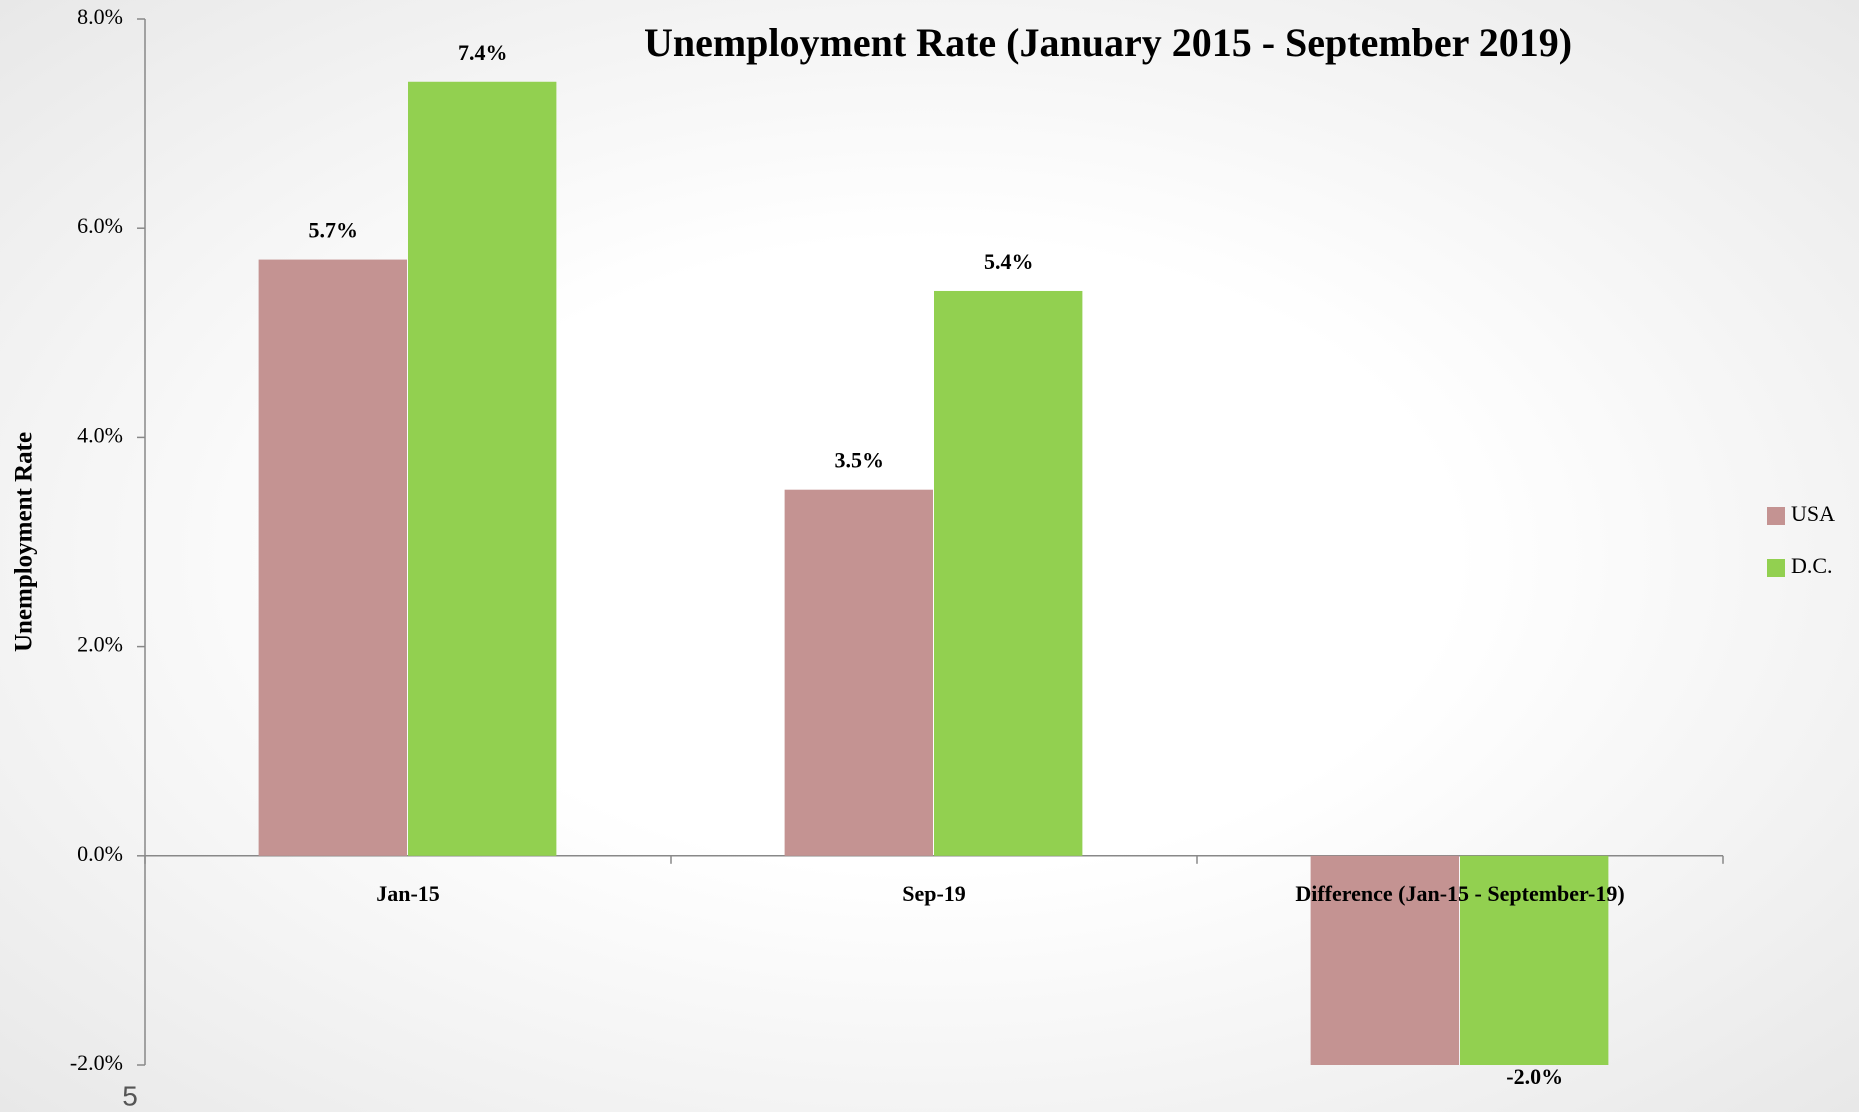 The width and height of the screenshot is (1859, 1112). I want to click on legend-label: USA, so click(1813, 513).